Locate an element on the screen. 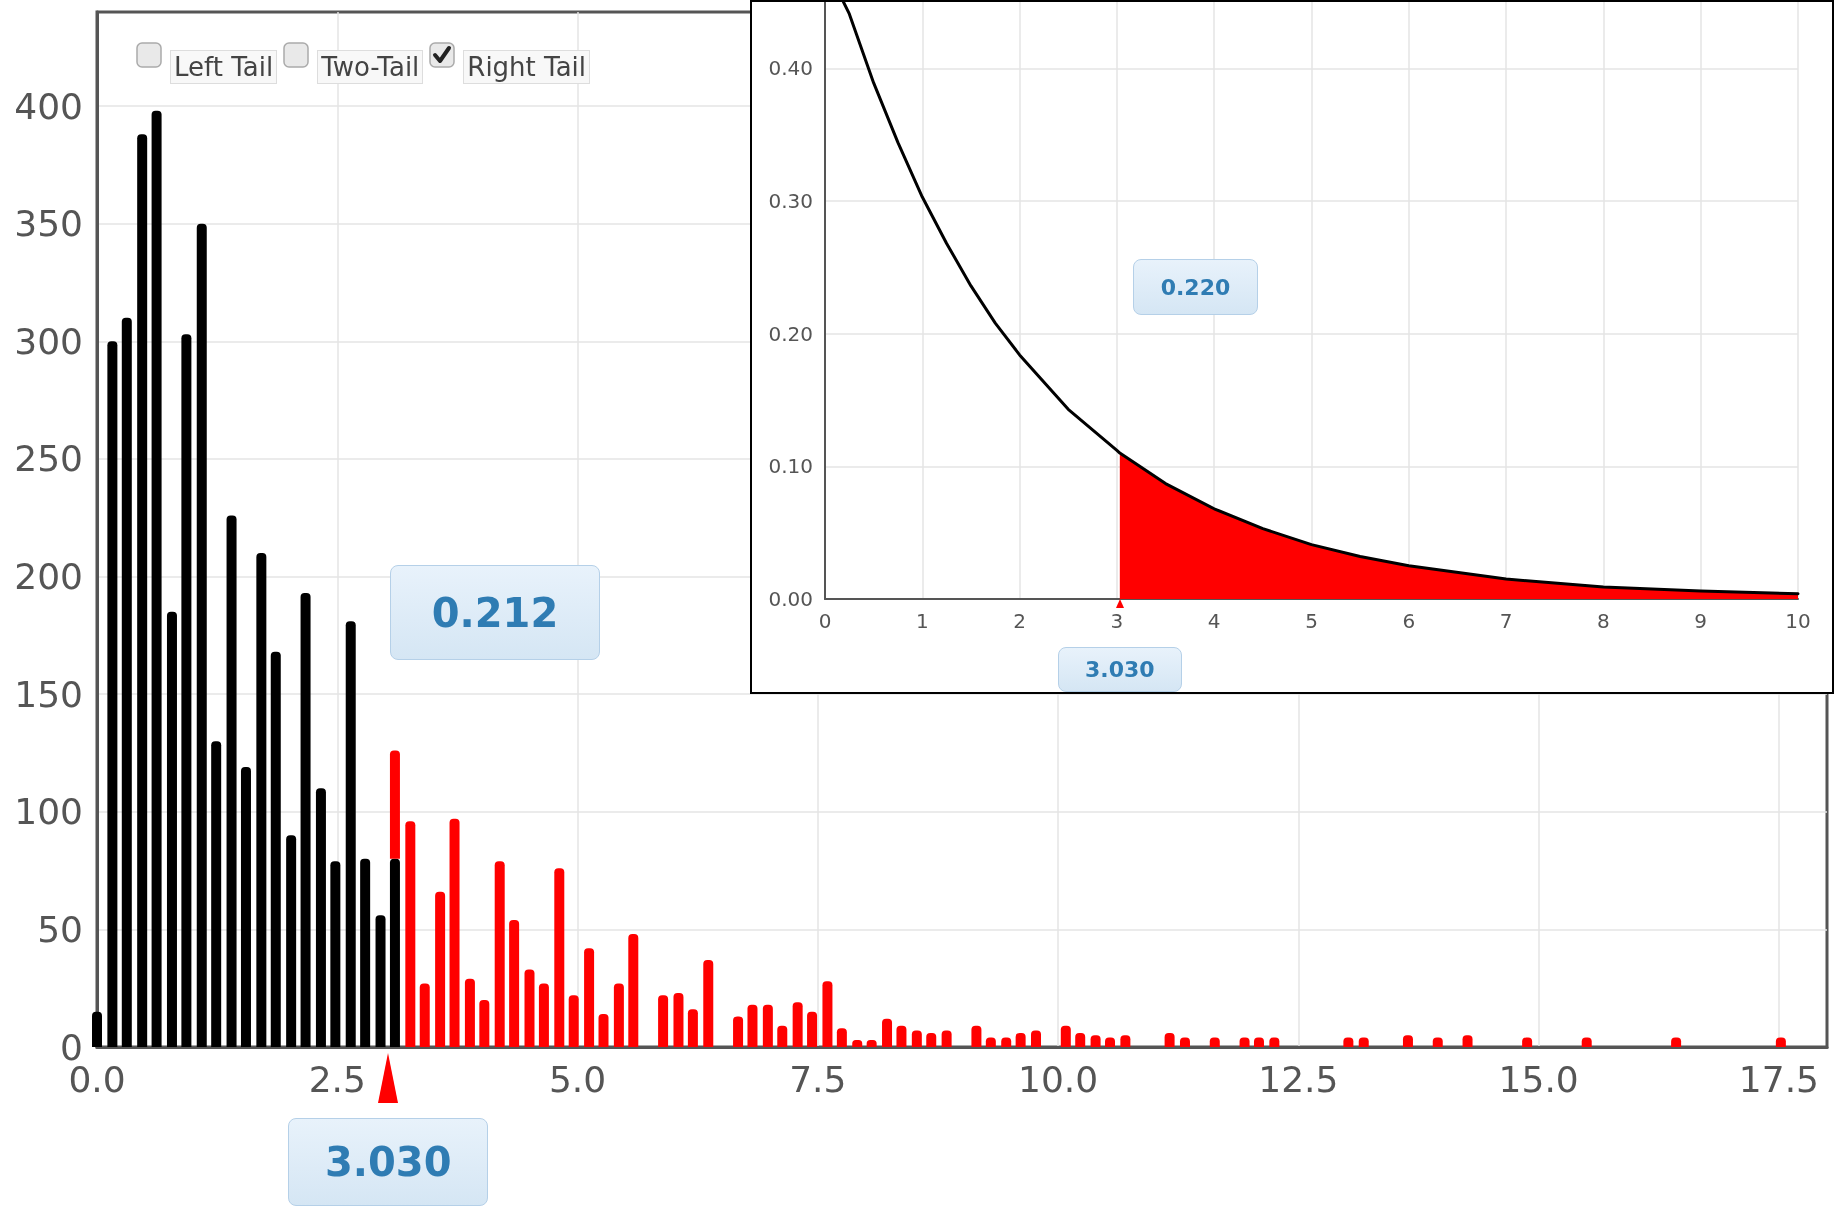  x-tick-label: 4 is located at coordinates (1214, 621).